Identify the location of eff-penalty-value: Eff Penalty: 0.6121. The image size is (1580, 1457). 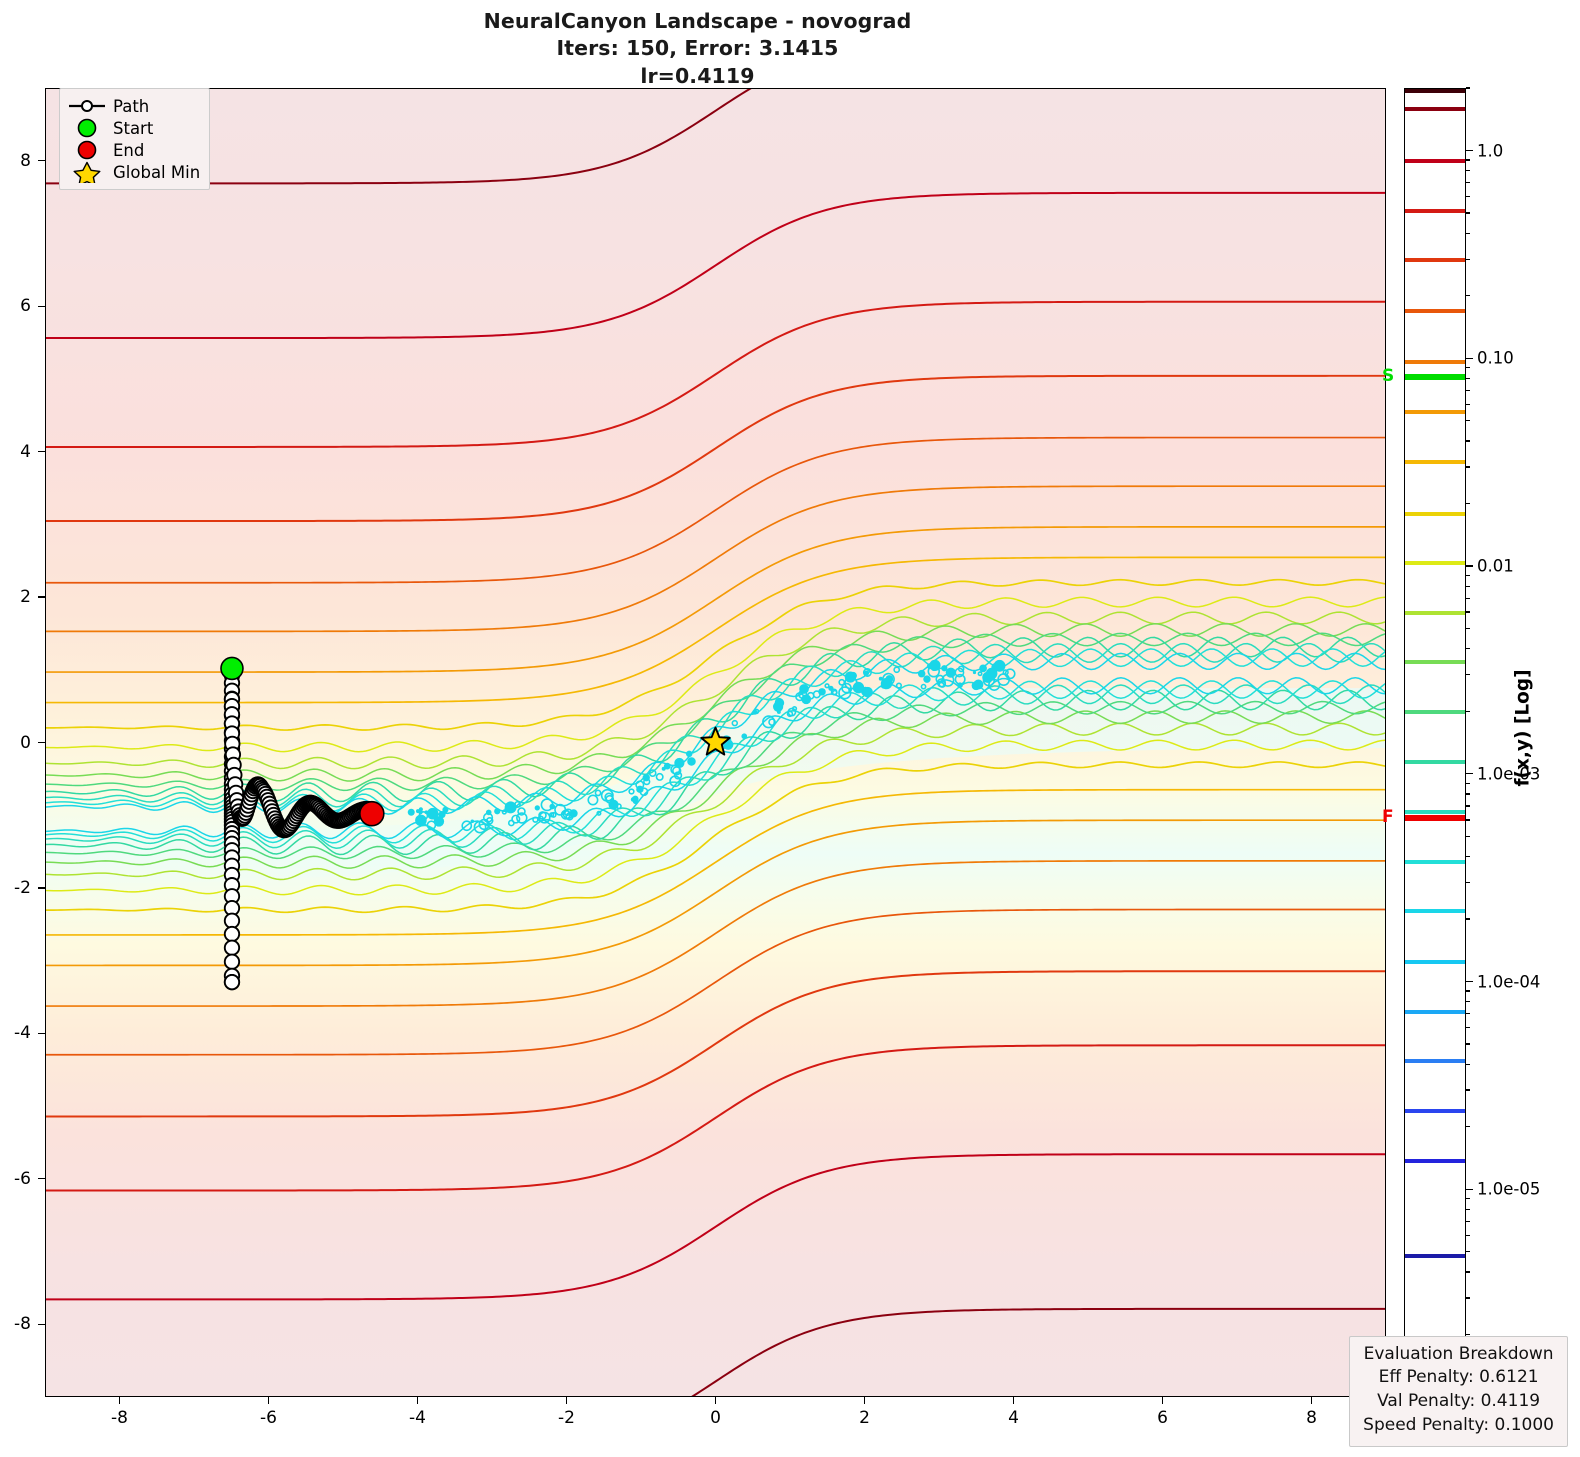
(1458, 1376).